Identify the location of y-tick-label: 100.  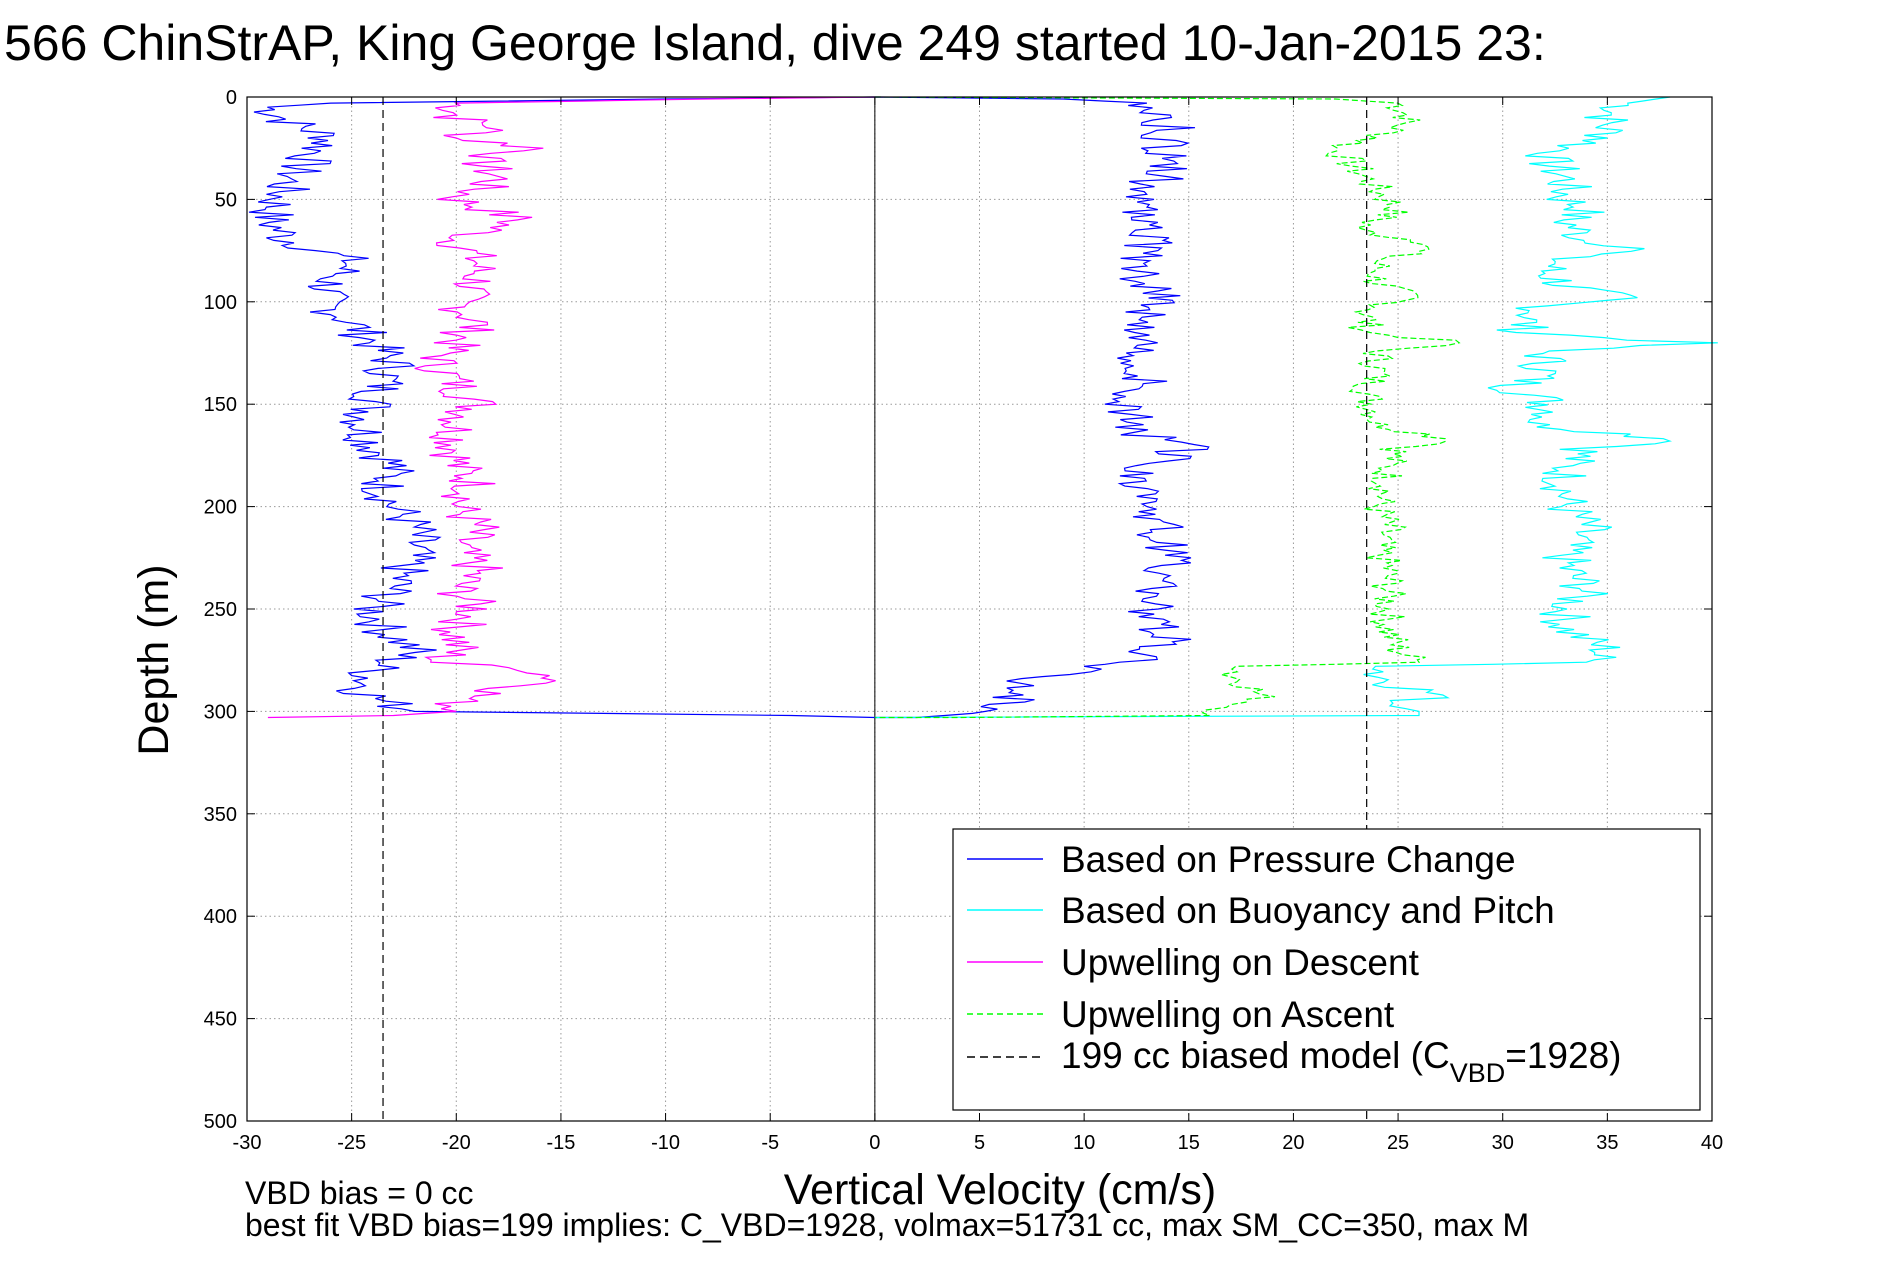
(220, 303).